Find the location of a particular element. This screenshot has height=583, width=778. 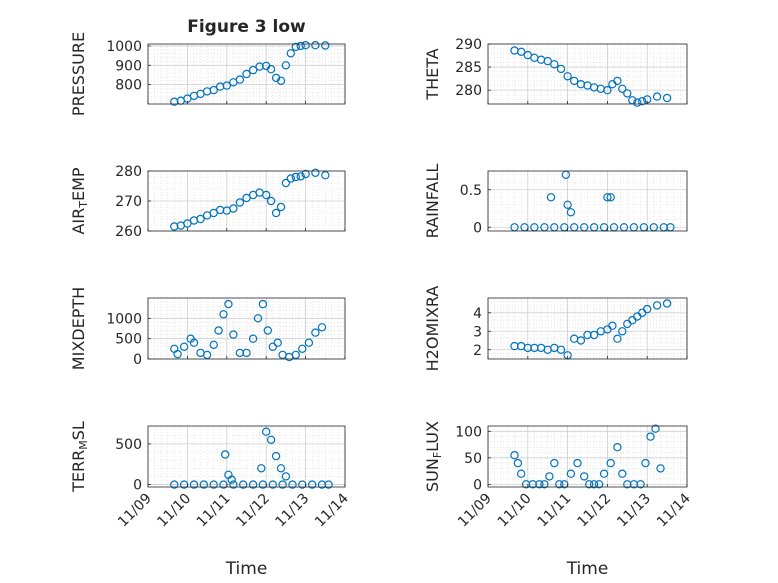

y-axis-label: RAINFALL is located at coordinates (432, 201).